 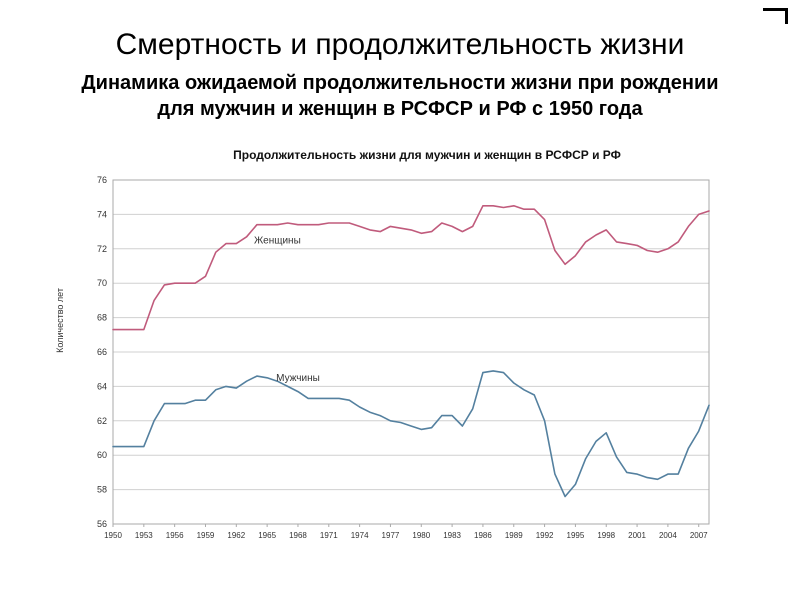 I want to click on x-tick-label: 1998, so click(x=606, y=535).